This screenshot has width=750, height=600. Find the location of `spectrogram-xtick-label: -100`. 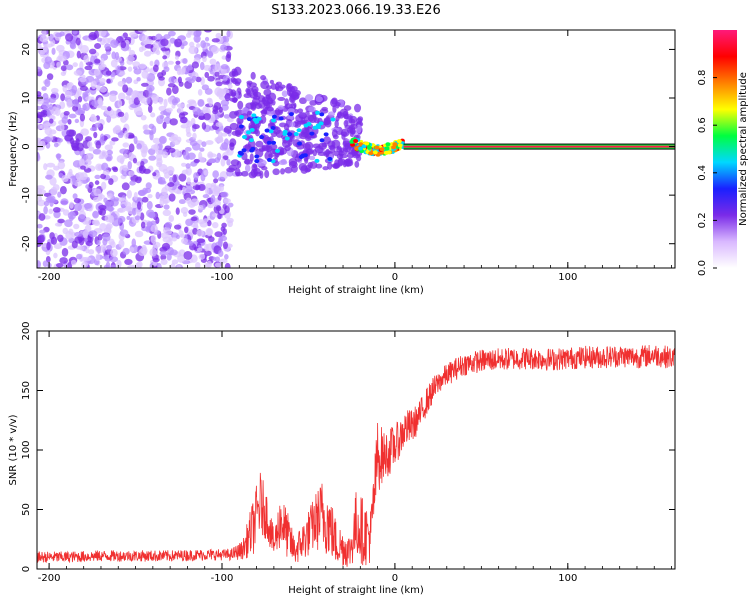

spectrogram-xtick-label: -100 is located at coordinates (222, 277).